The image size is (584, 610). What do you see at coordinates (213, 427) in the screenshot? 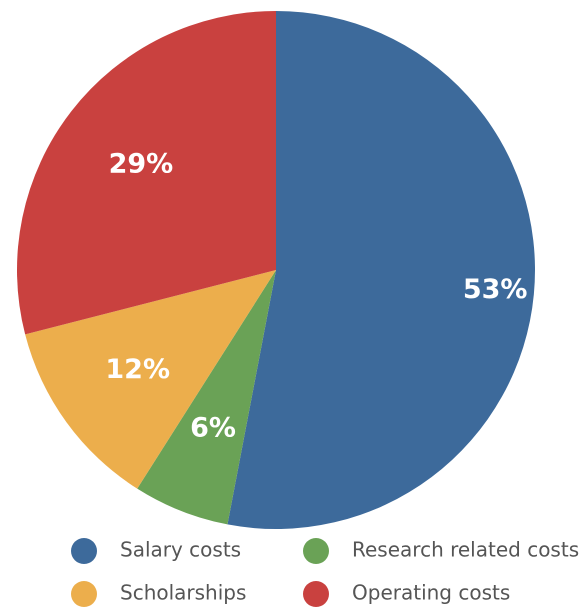
I see `data-label: 6%` at bounding box center [213, 427].